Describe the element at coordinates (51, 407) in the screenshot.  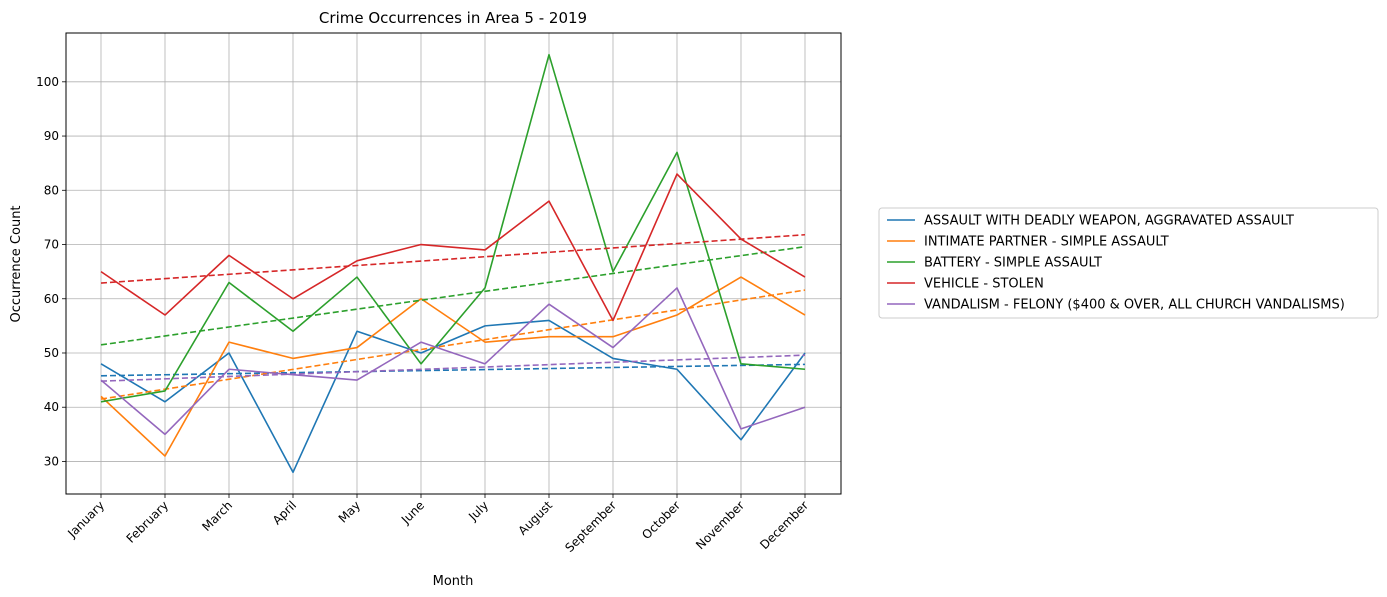
I see `y-tick-label: 40` at that location.